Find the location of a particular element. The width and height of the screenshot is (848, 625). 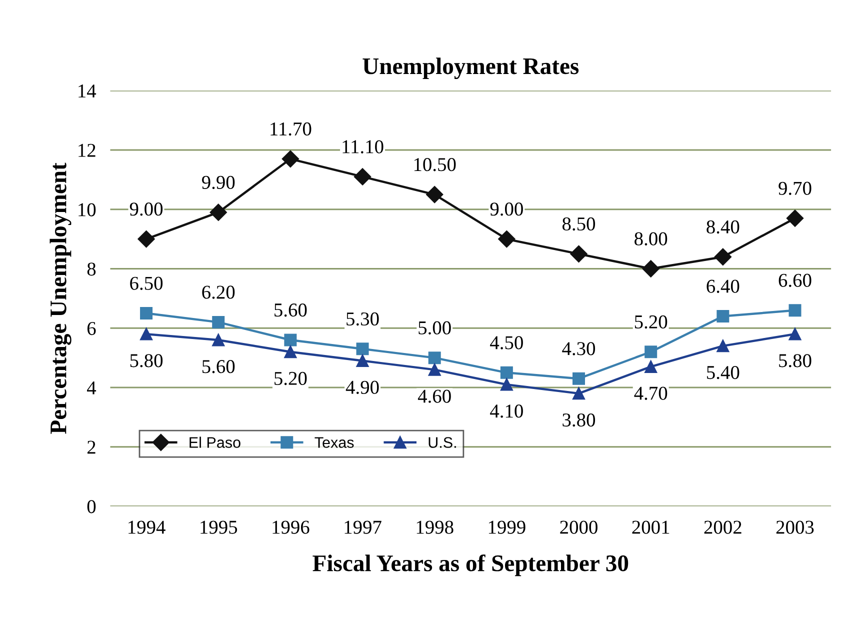

data-label: 6.50 is located at coordinates (146, 283).